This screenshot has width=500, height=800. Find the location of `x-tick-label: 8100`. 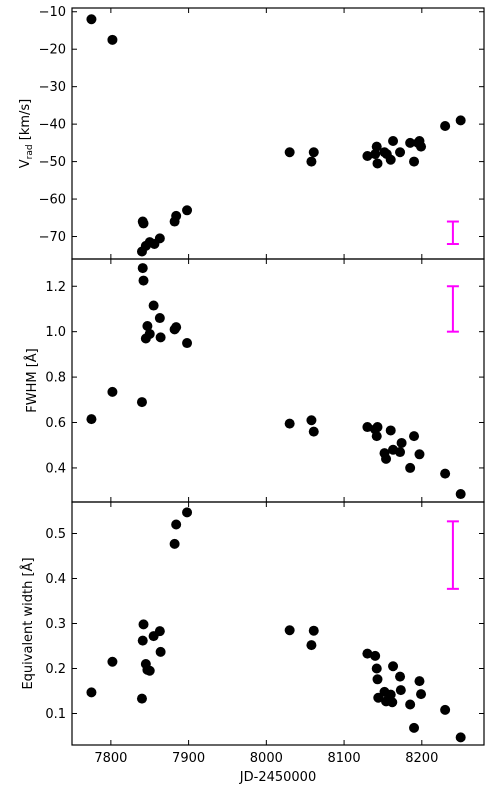

x-tick-label: 8100 is located at coordinates (344, 758).